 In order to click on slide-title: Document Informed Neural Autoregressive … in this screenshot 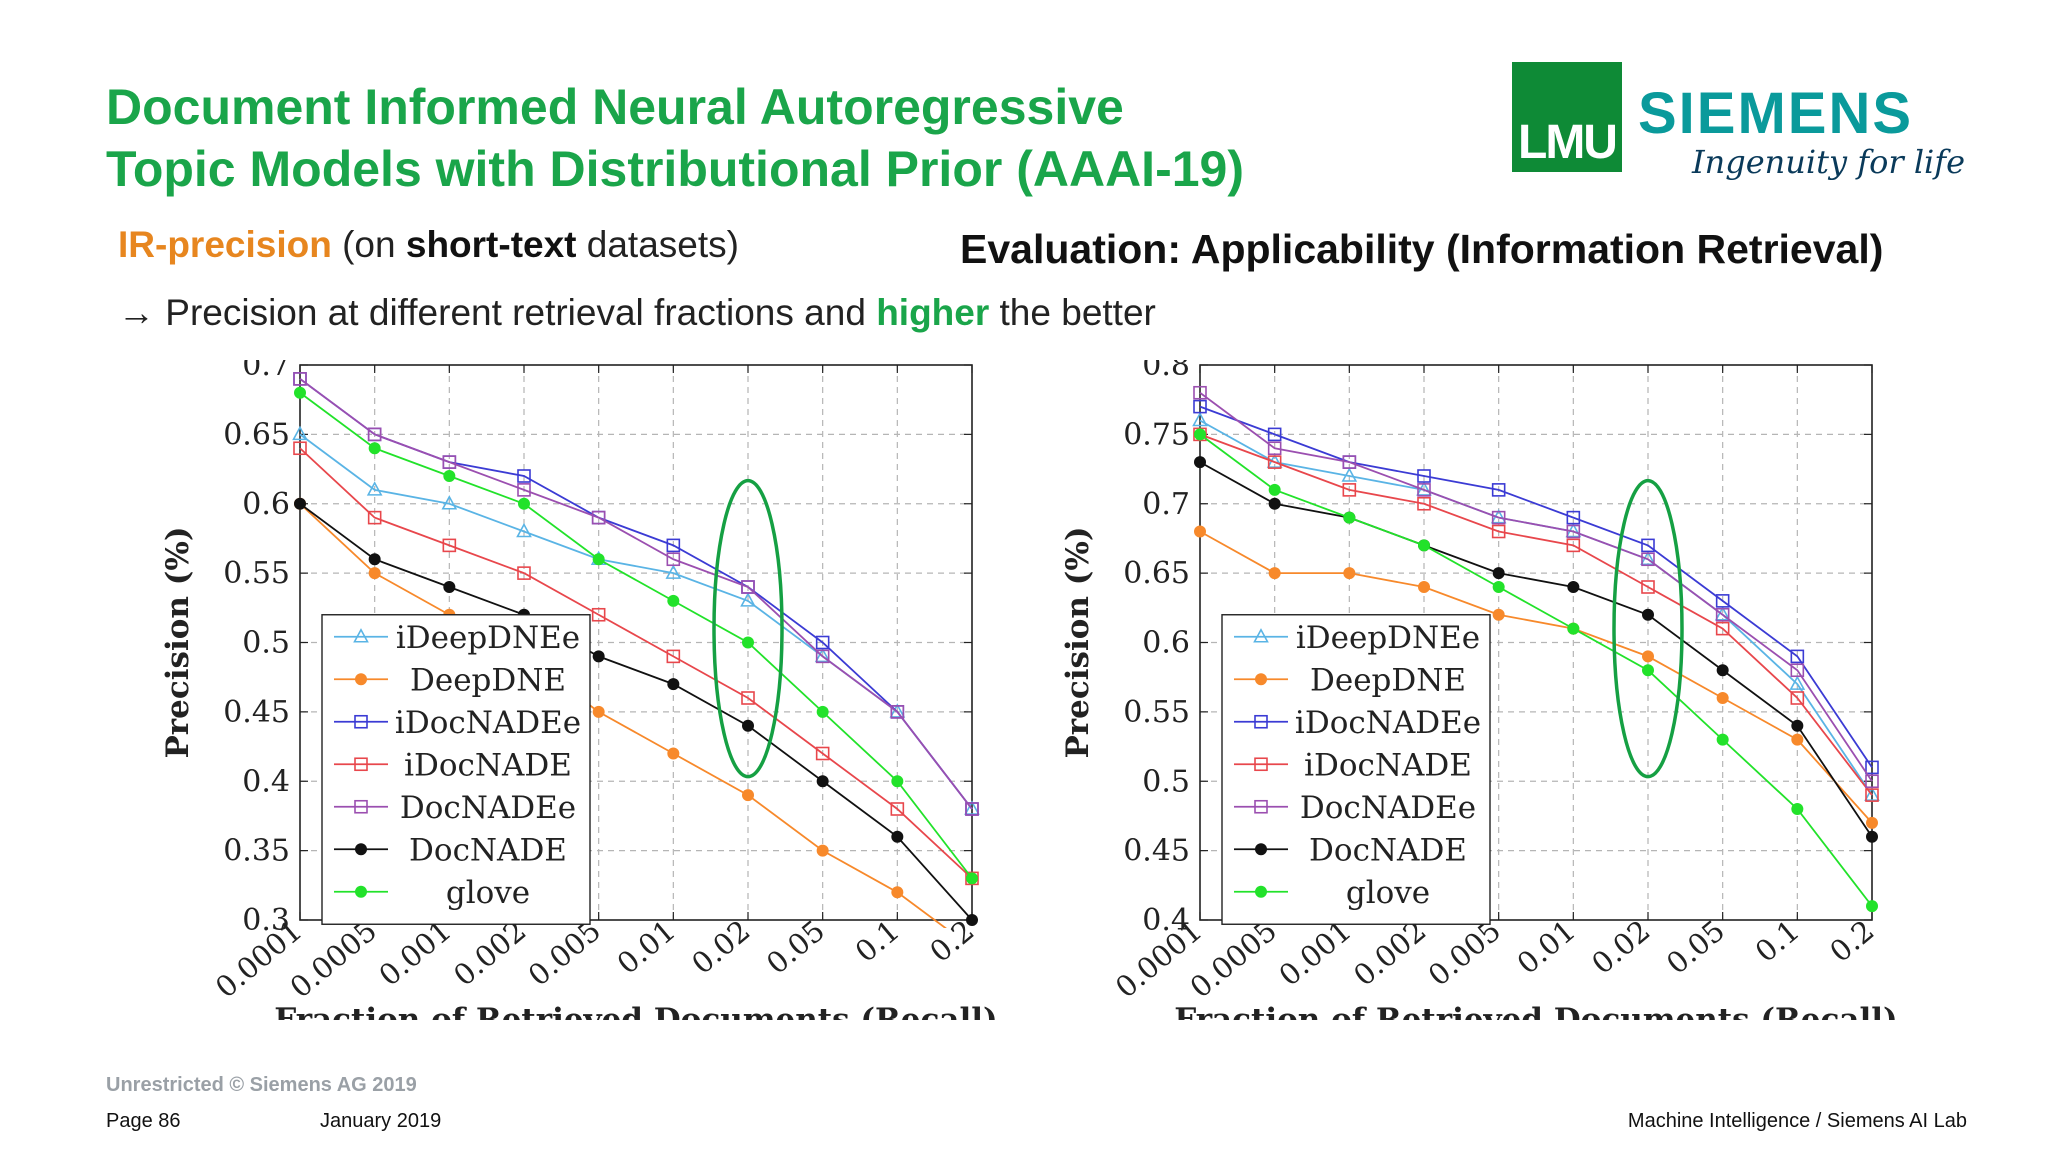, I will do `click(756, 138)`.